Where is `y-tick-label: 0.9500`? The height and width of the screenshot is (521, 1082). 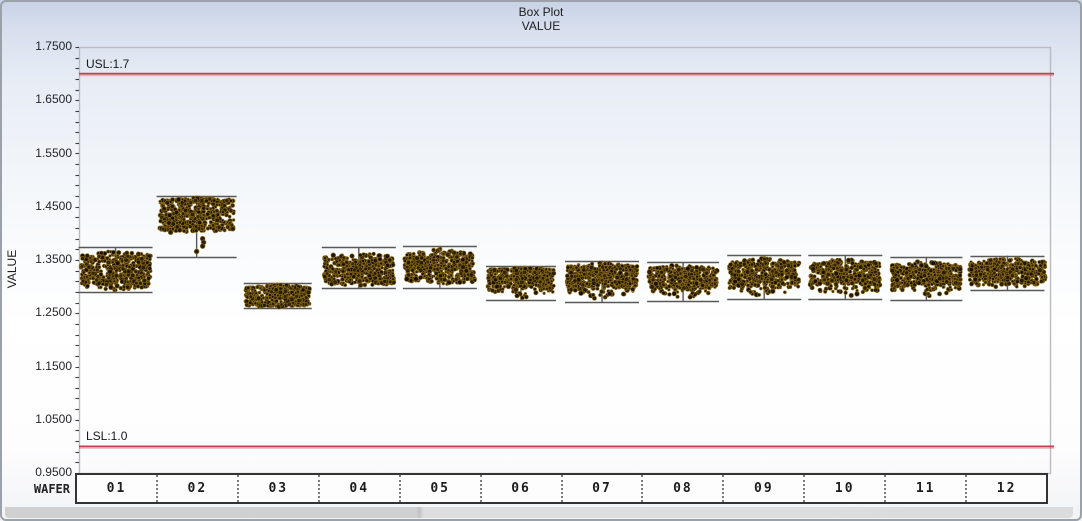 y-tick-label: 0.9500 is located at coordinates (53, 472).